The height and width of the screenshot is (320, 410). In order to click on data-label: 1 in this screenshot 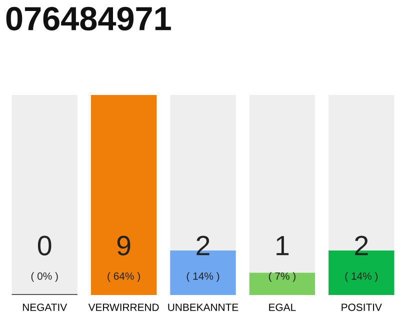, I will do `click(282, 246)`.